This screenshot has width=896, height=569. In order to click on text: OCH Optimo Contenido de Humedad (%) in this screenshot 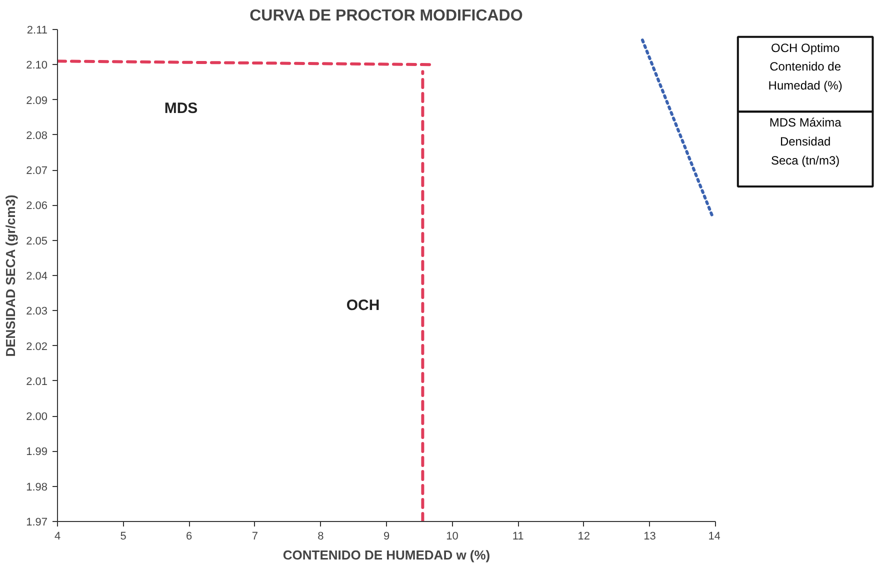, I will do `click(805, 66)`.